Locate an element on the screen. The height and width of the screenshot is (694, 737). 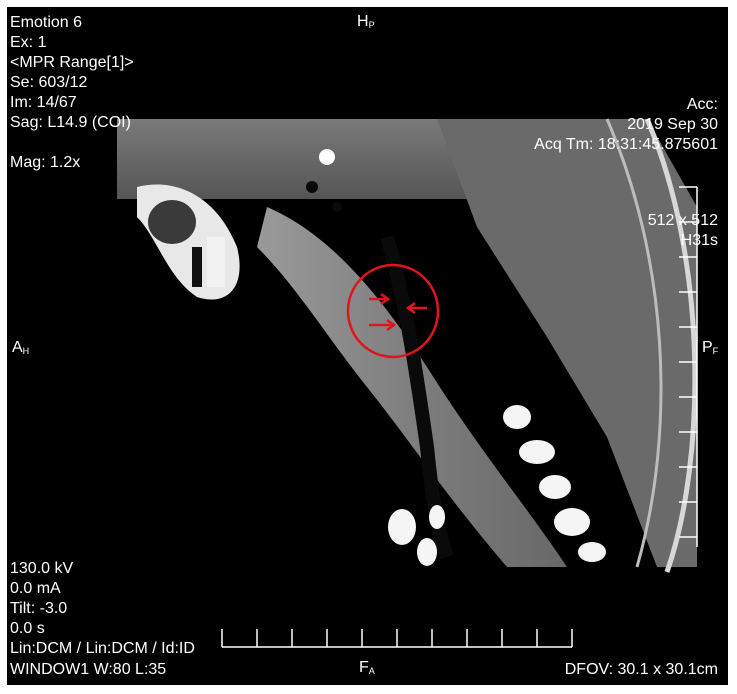
orientation-bottom: FA is located at coordinates (367, 668).